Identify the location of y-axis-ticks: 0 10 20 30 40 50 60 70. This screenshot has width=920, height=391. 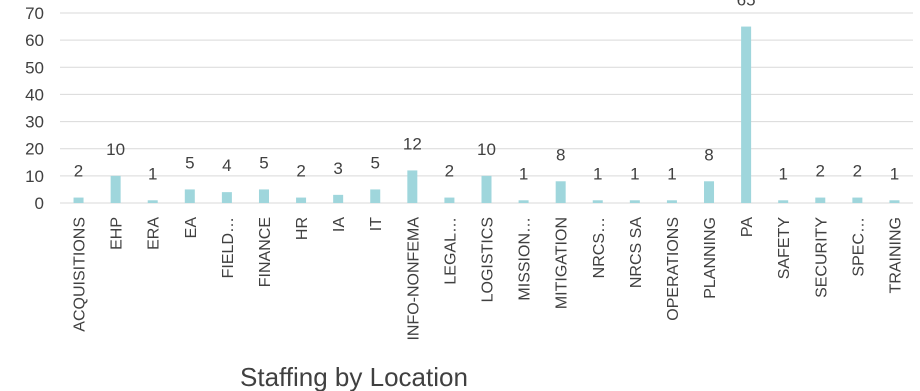
(34, 108).